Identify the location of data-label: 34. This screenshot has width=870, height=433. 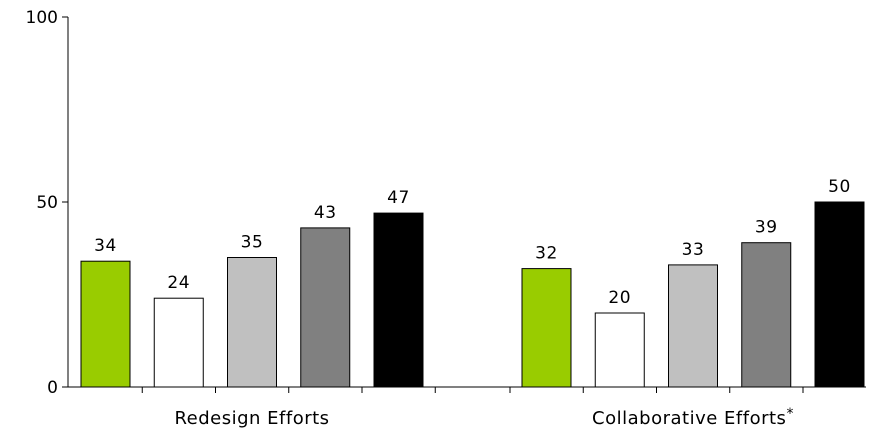
(105, 246).